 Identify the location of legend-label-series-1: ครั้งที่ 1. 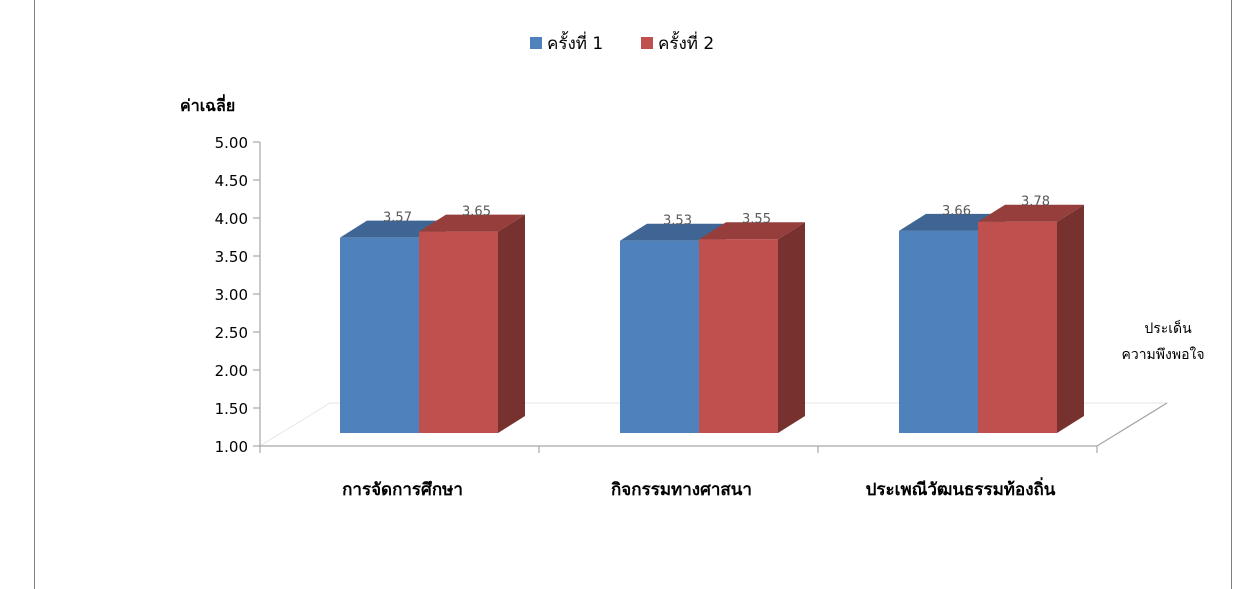
(575, 42).